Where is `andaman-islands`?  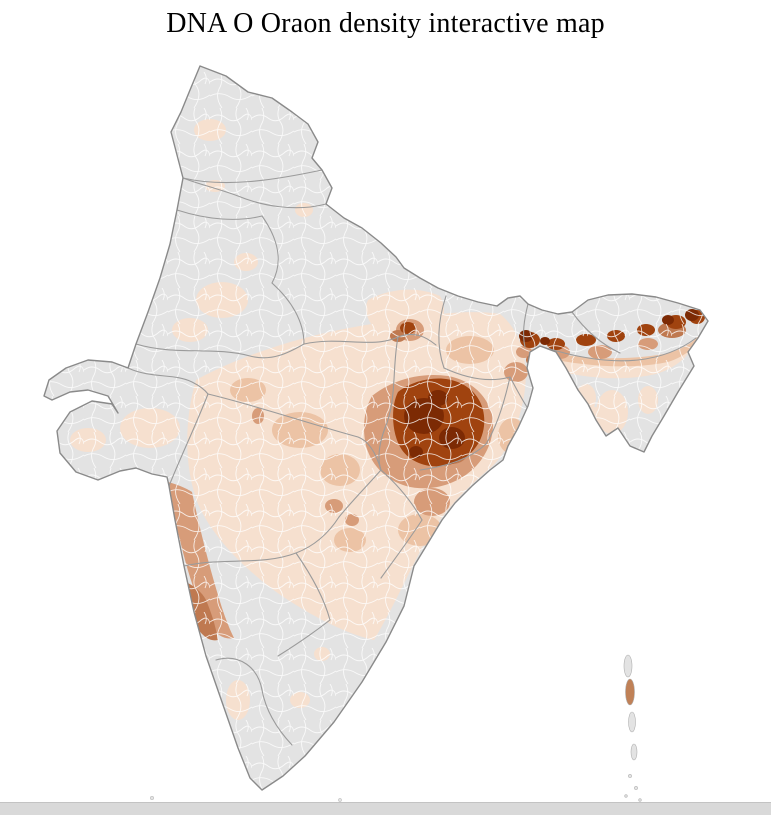 andaman-islands is located at coordinates (632, 728).